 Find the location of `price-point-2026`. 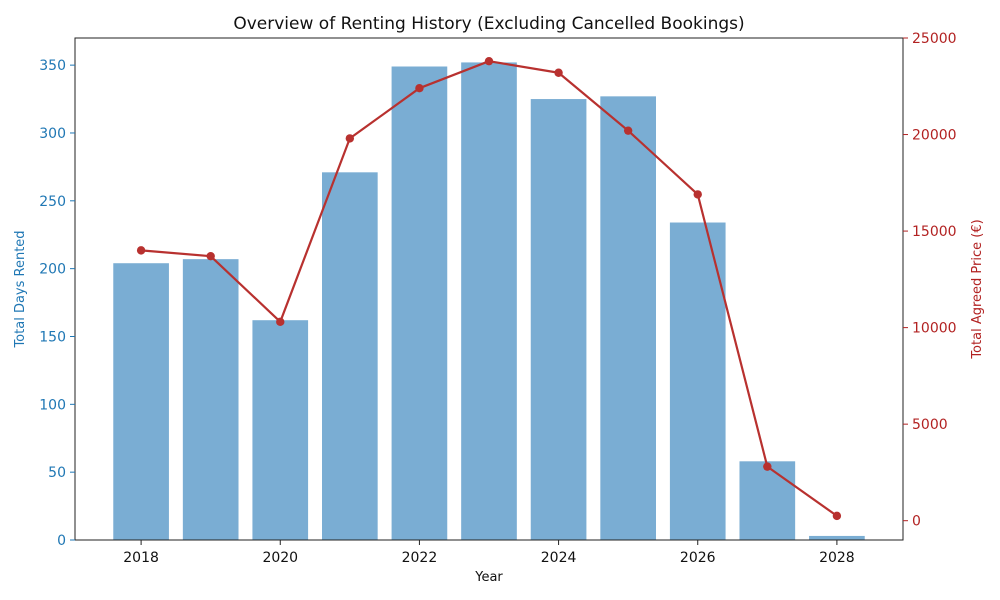

price-point-2026 is located at coordinates (697, 194).